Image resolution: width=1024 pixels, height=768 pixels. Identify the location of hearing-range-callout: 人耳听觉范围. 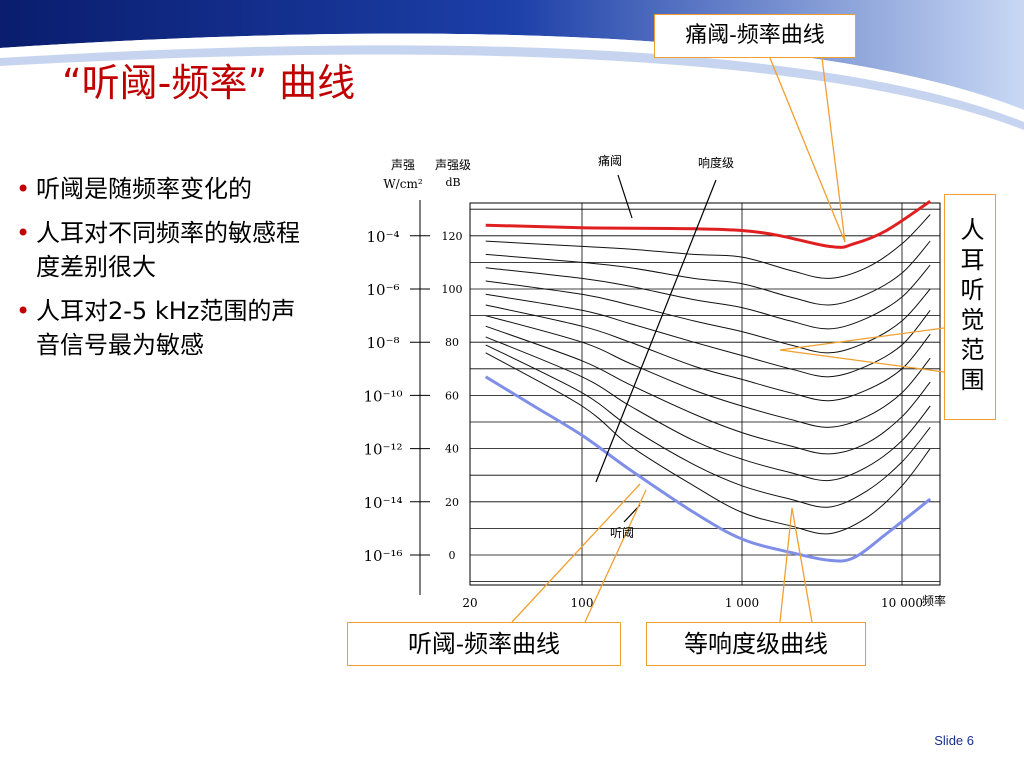
(970, 307).